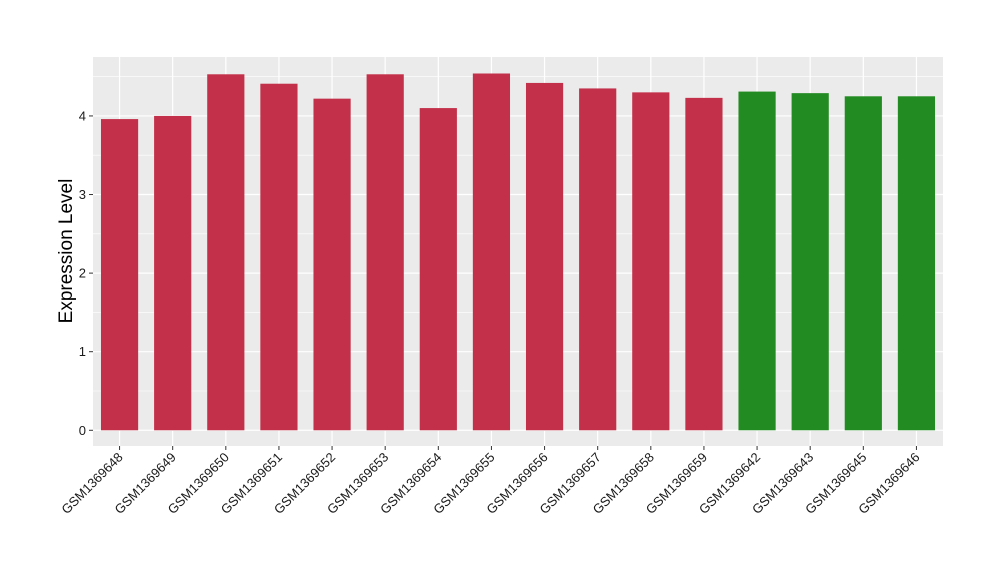 The width and height of the screenshot is (1000, 580). Describe the element at coordinates (173, 273) in the screenshot. I see `bar-GSM1369649` at that location.